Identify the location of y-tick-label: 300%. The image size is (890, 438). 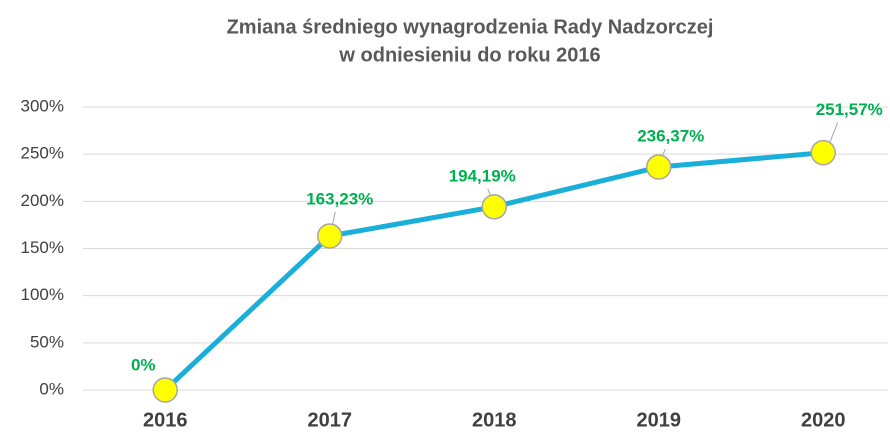
(42, 105).